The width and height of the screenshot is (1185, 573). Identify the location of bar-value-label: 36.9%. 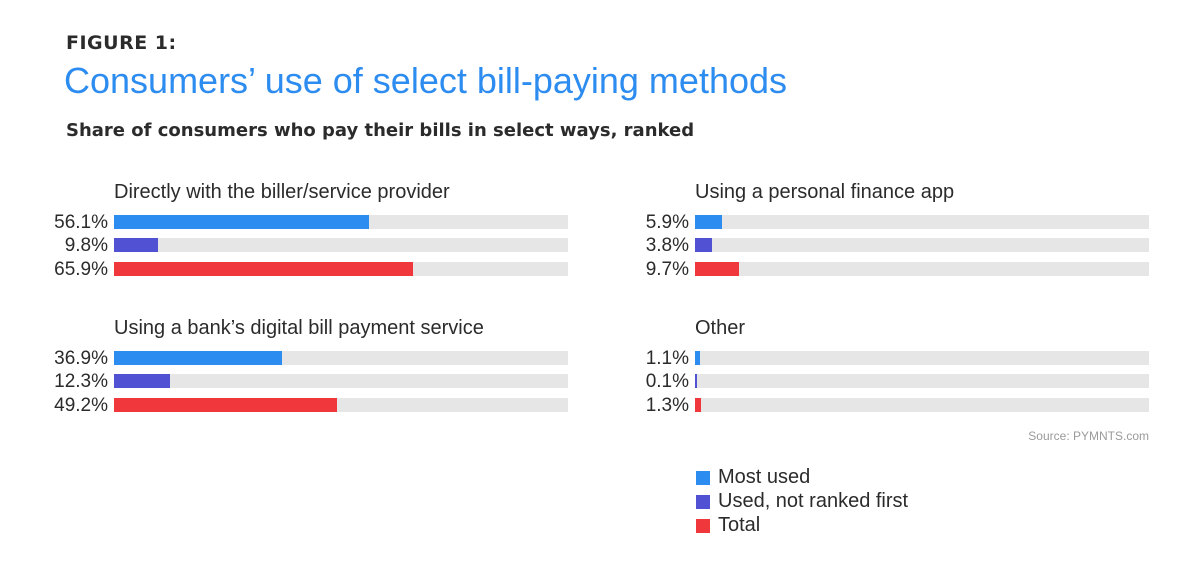
(81, 358).